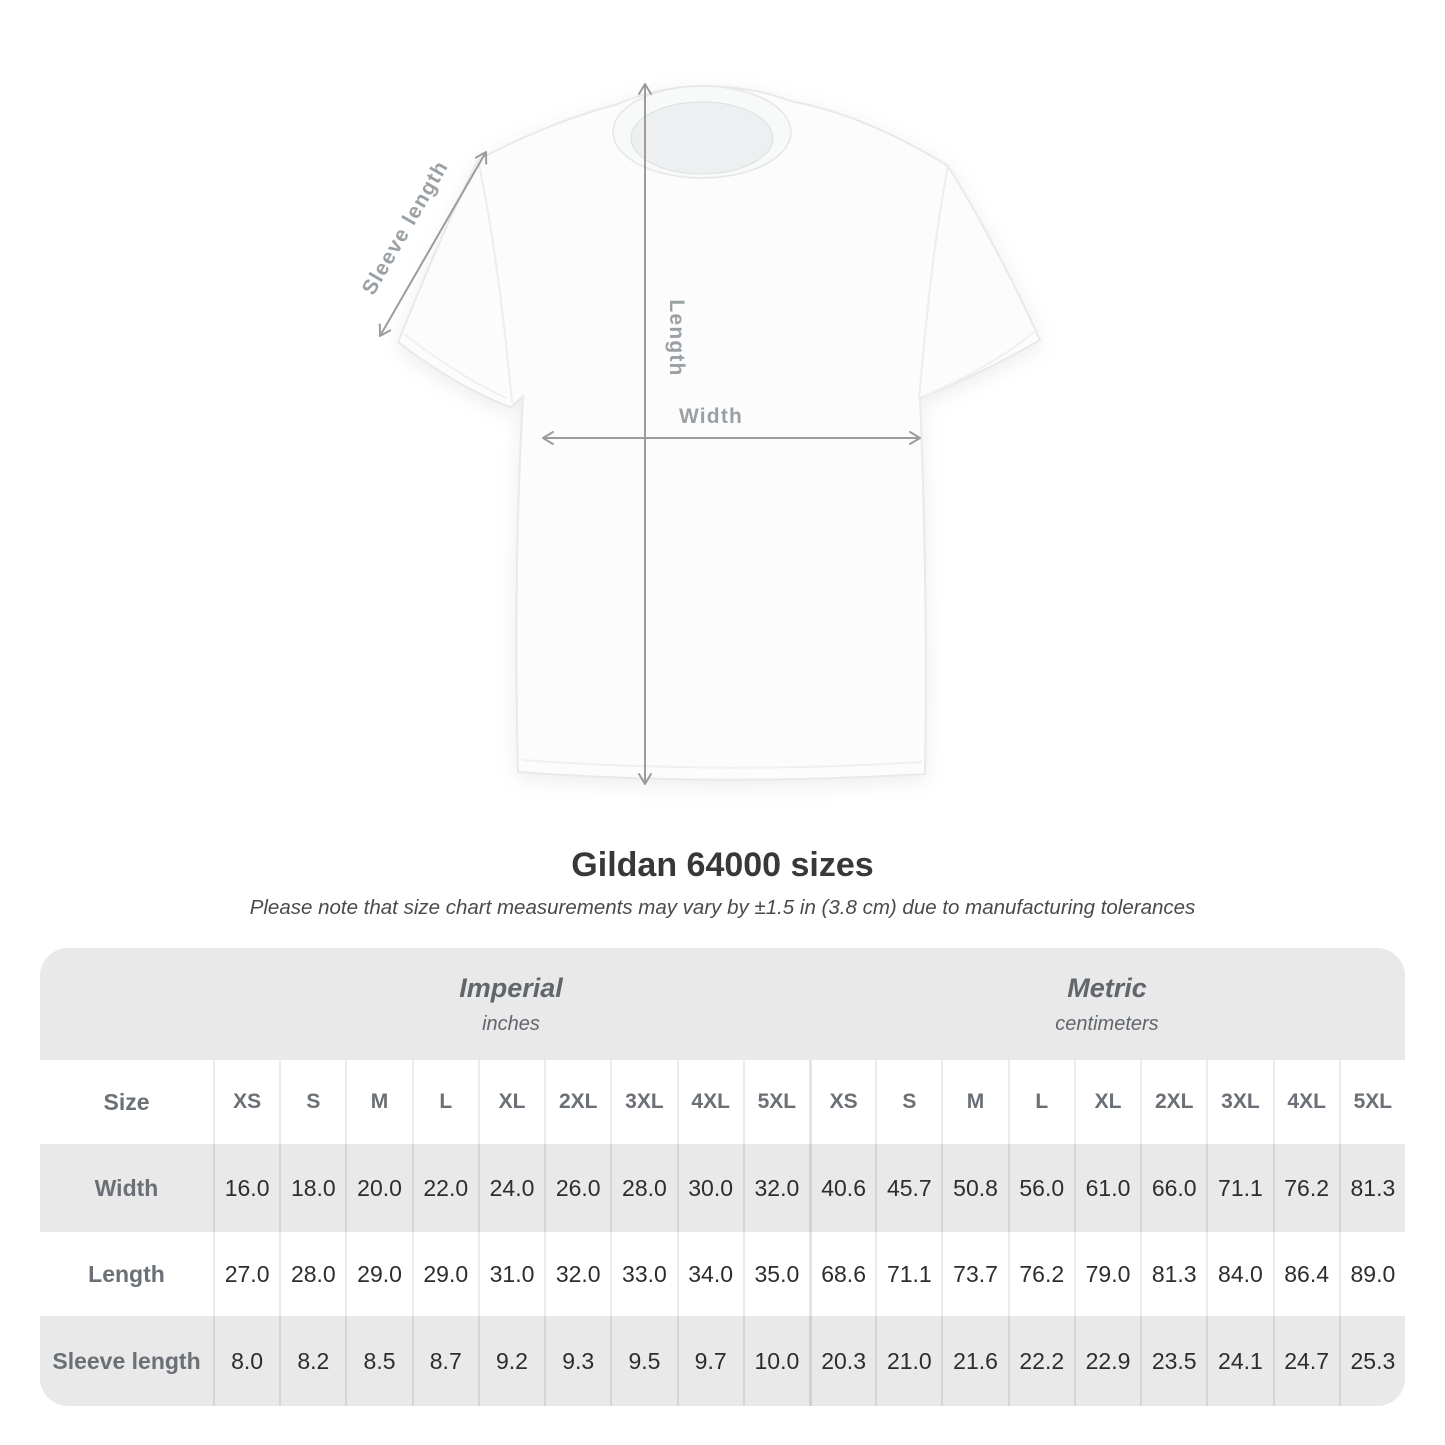 The height and width of the screenshot is (1445, 1445). I want to click on page-title: Gildan 64000 sizes, so click(722, 865).